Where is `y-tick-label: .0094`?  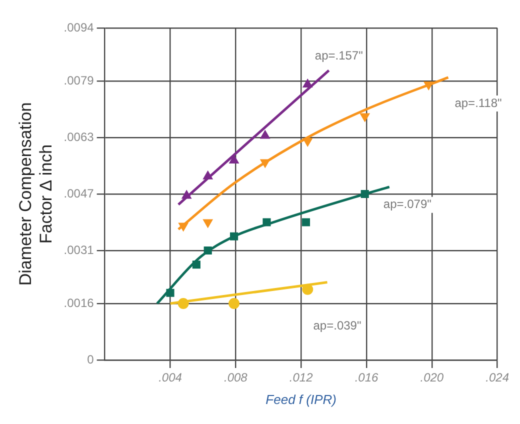
y-tick-label: .0094 is located at coordinates (79, 27).